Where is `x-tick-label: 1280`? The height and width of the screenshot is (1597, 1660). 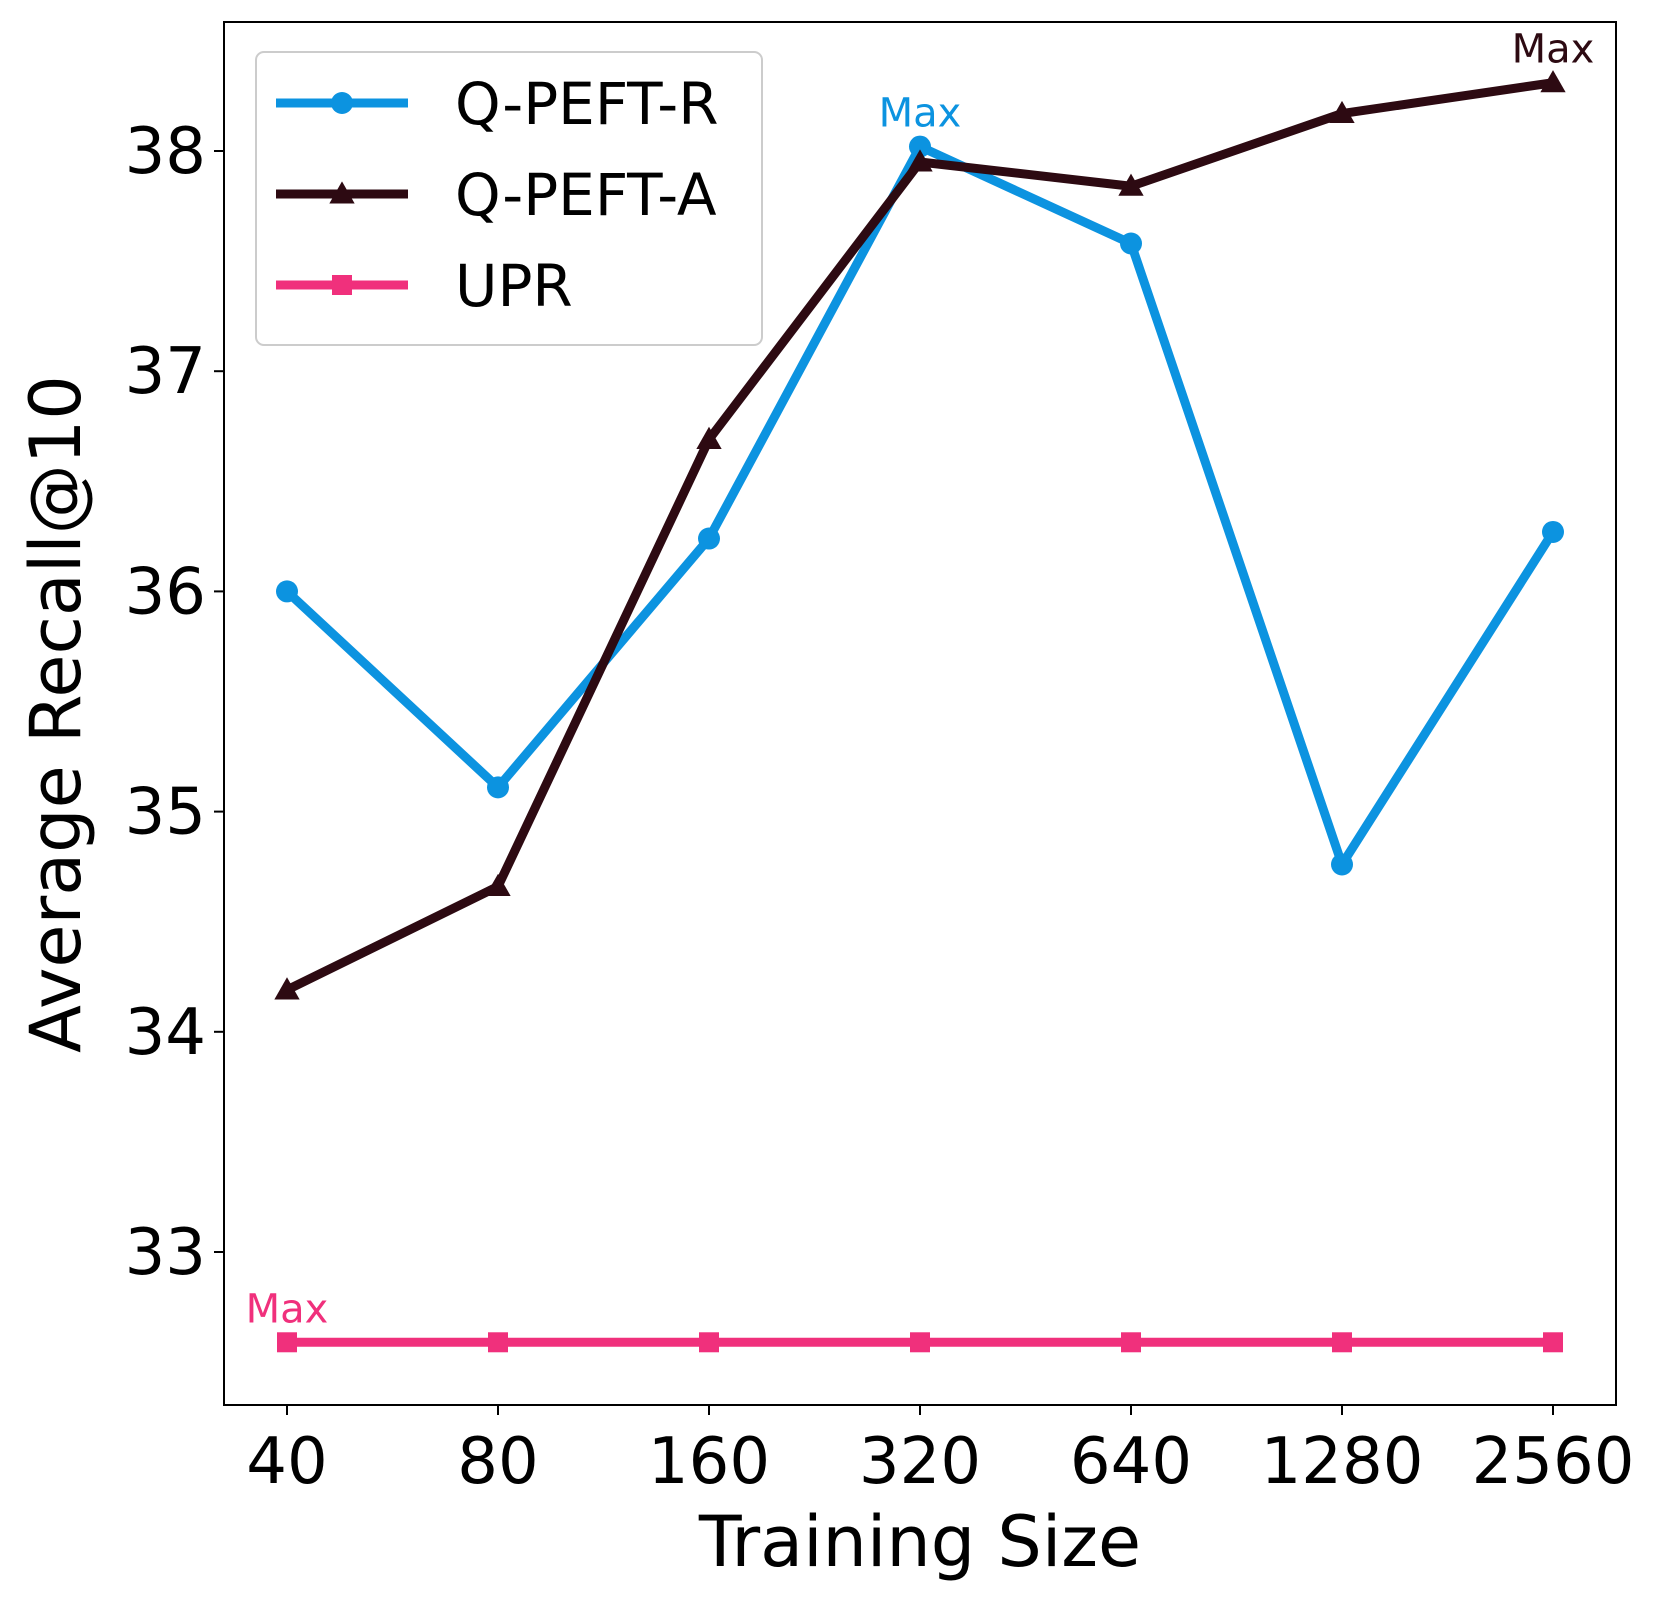 x-tick-label: 1280 is located at coordinates (1342, 1462).